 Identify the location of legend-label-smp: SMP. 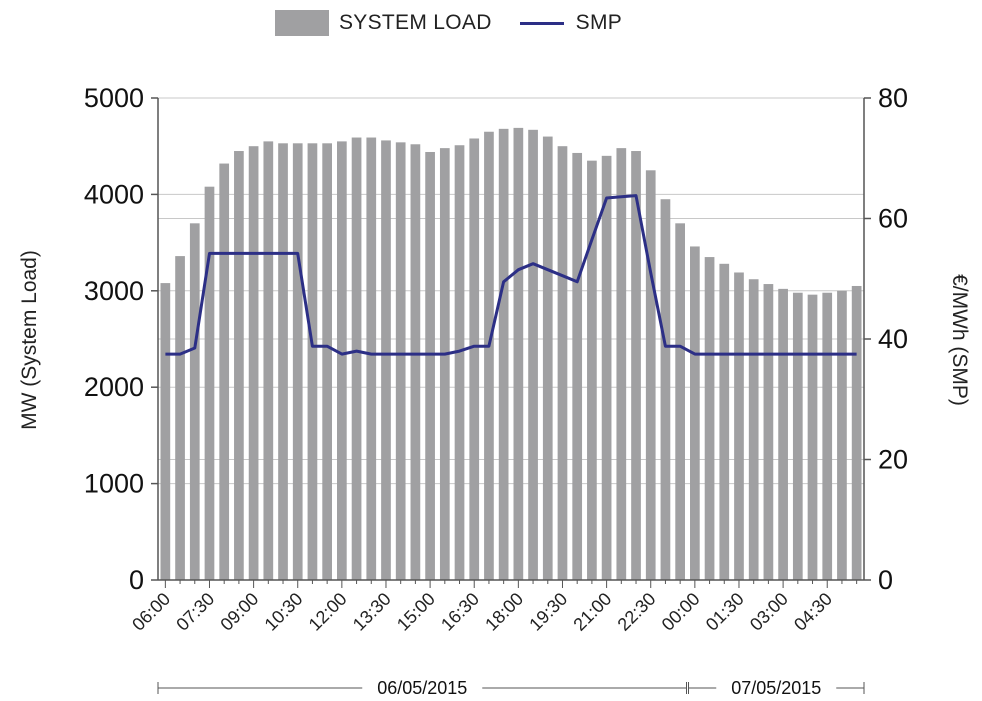
(599, 22).